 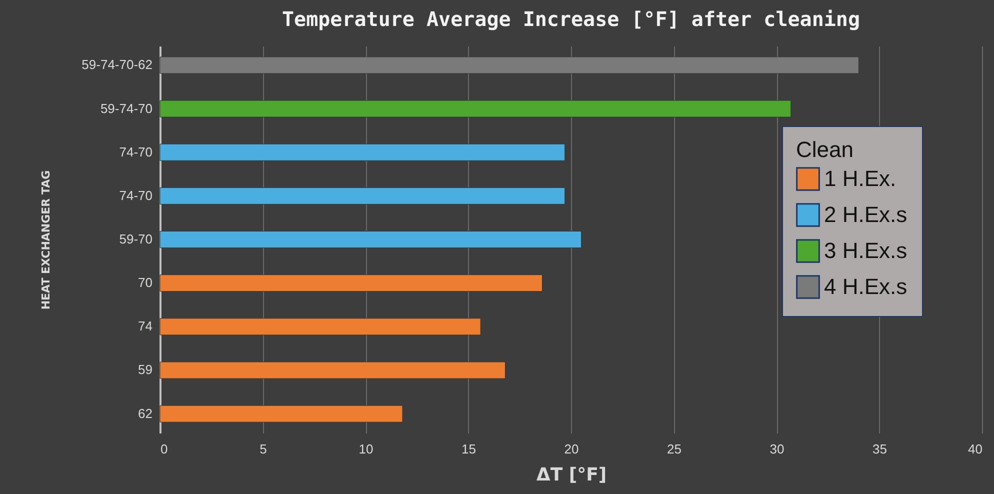 What do you see at coordinates (571, 449) in the screenshot?
I see `x-tick-label: 20` at bounding box center [571, 449].